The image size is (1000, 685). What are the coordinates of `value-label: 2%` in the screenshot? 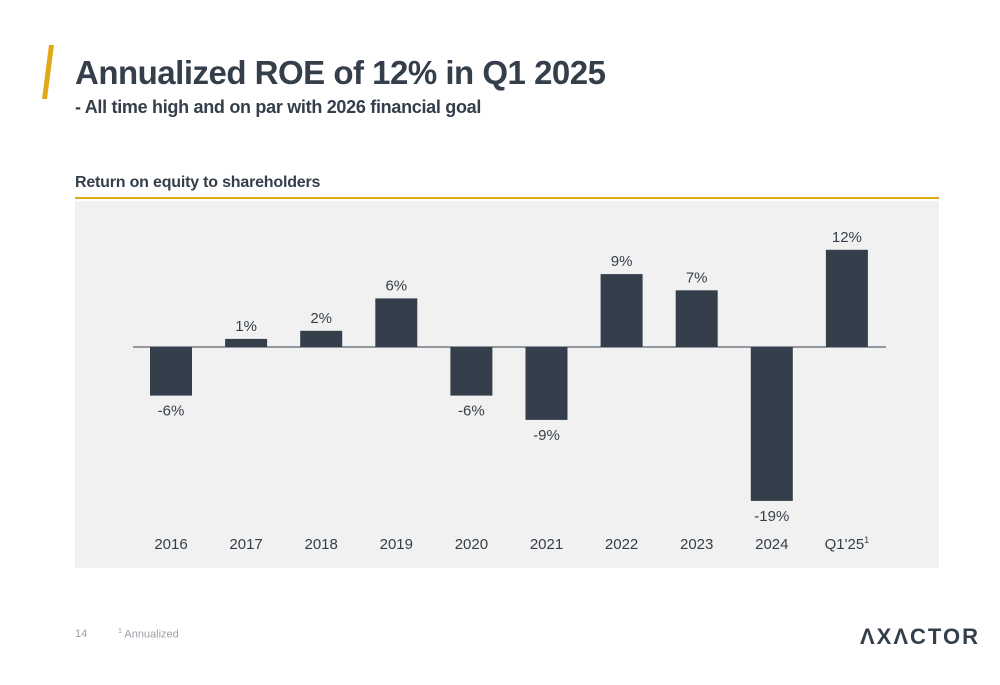 It's located at (321, 318).